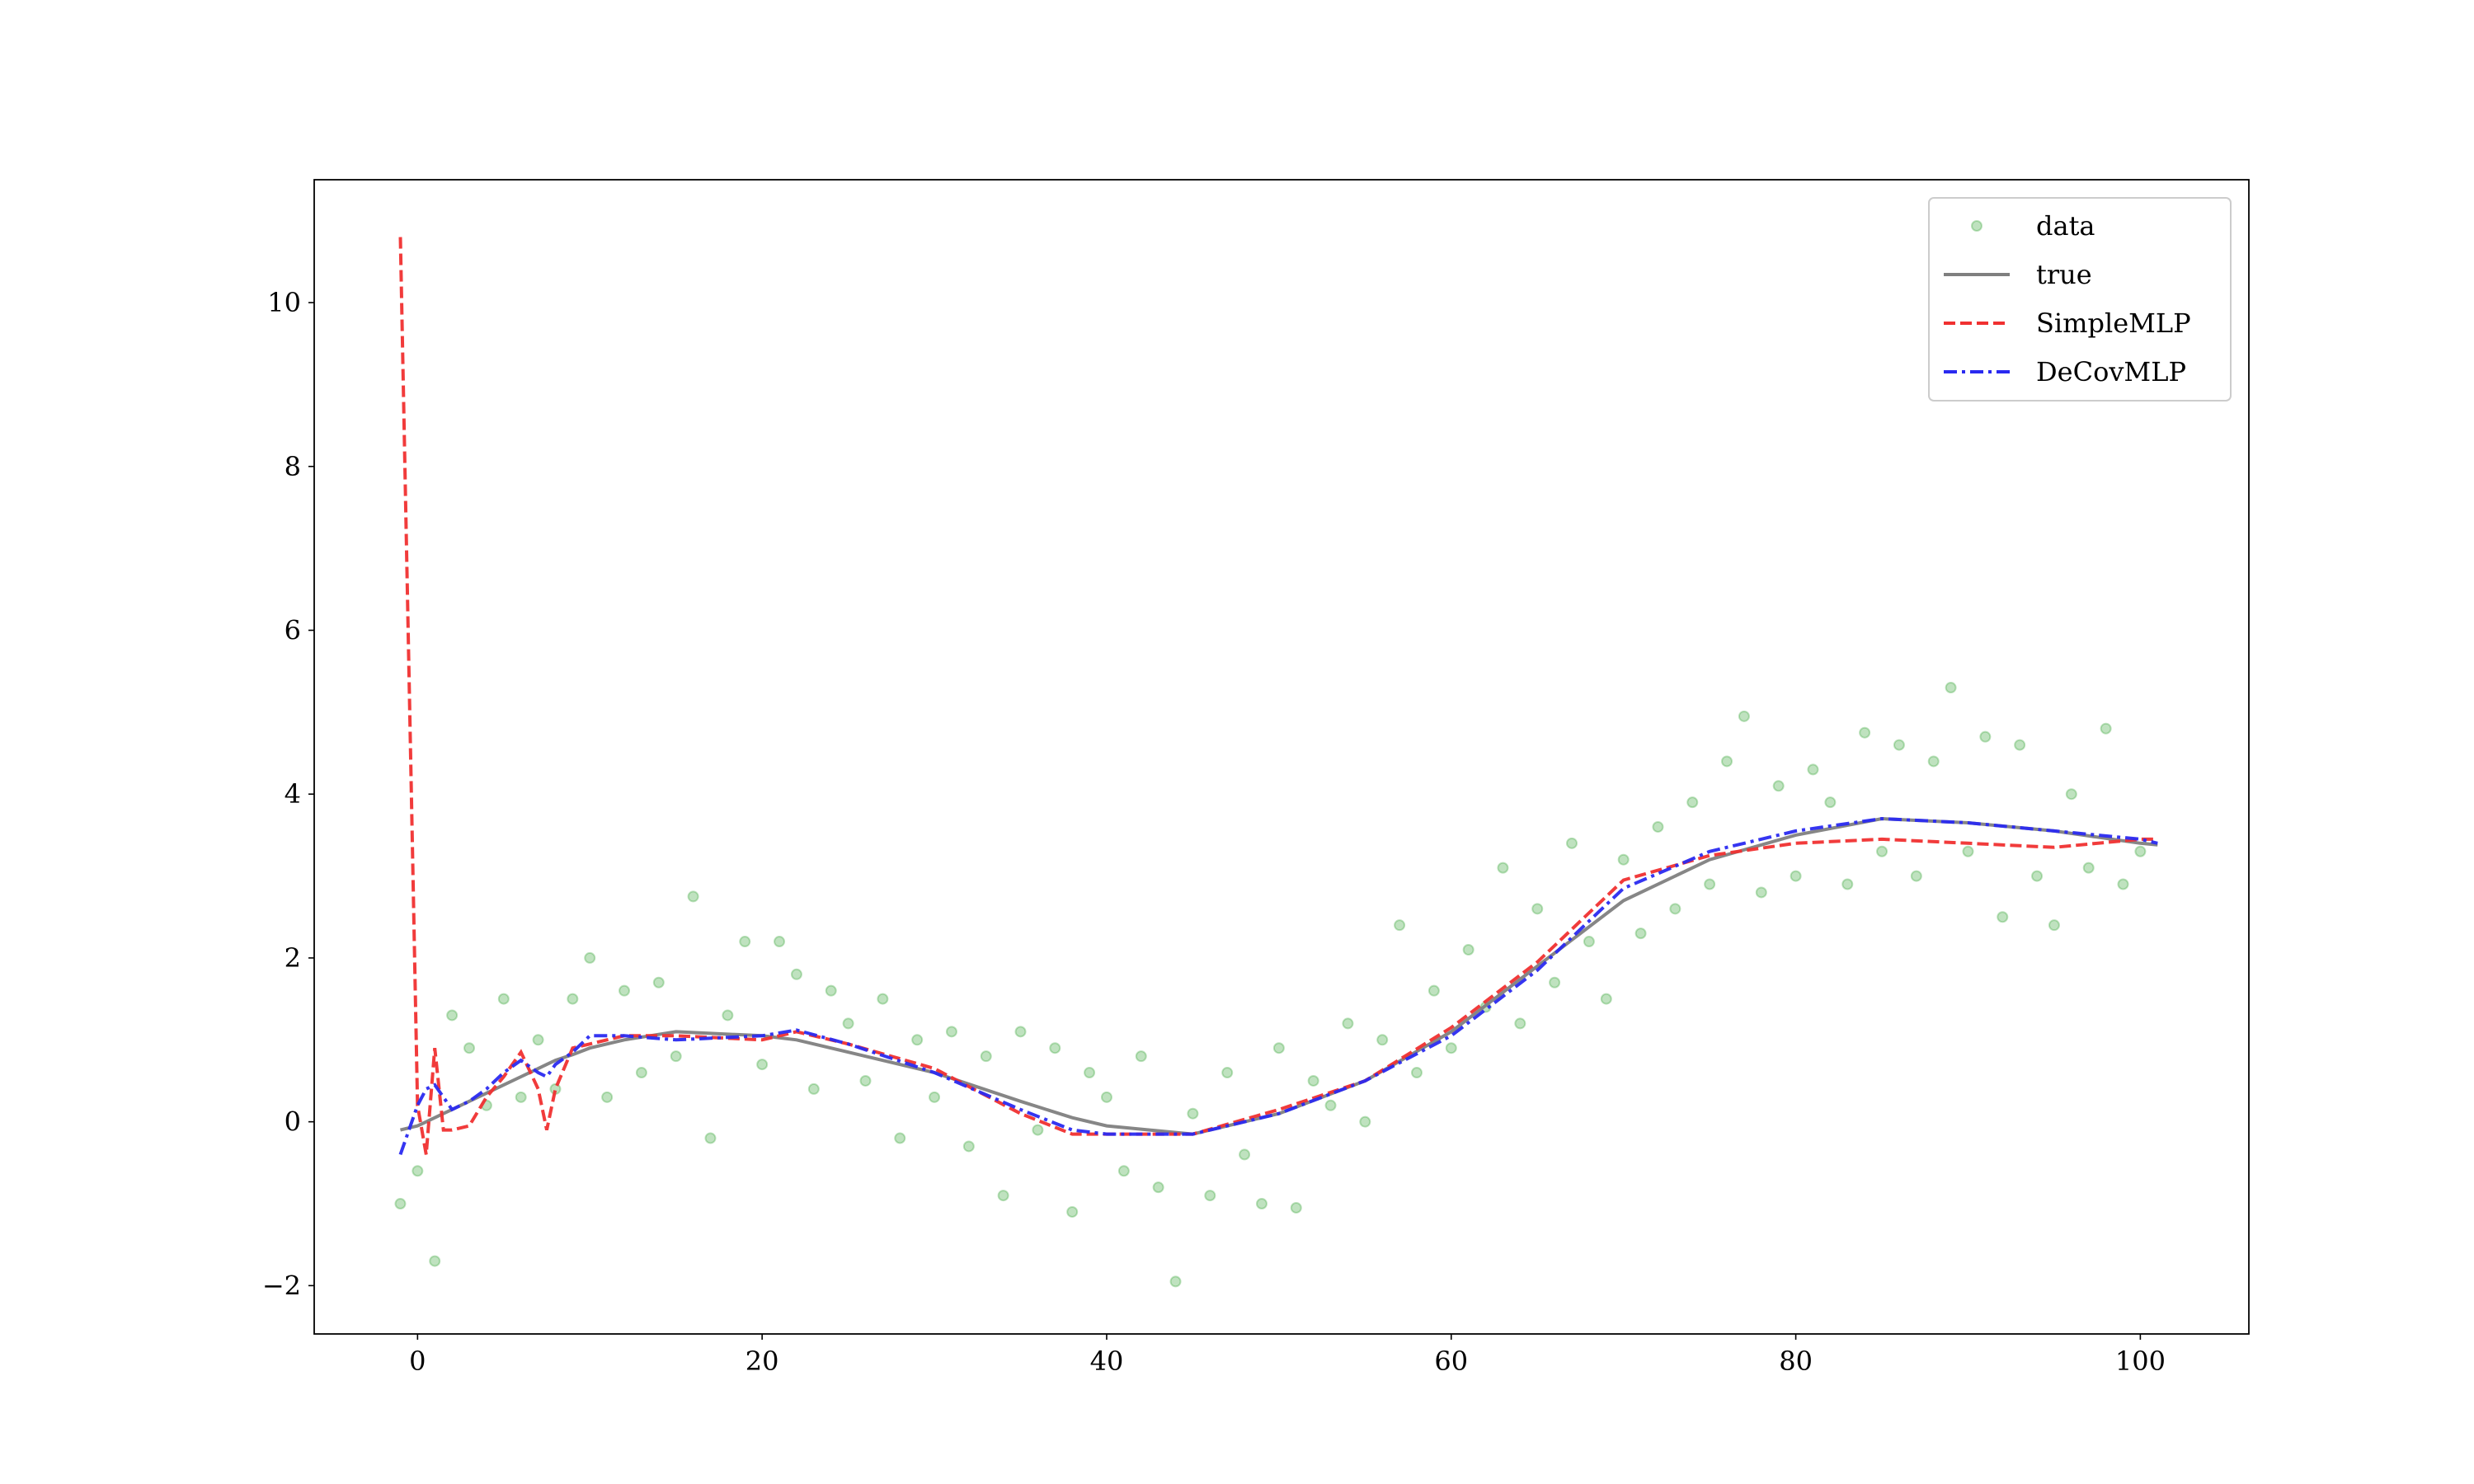 The width and height of the screenshot is (2474, 1484). Describe the element at coordinates (2113, 323) in the screenshot. I see `legend-label: SimpleMLP` at that location.